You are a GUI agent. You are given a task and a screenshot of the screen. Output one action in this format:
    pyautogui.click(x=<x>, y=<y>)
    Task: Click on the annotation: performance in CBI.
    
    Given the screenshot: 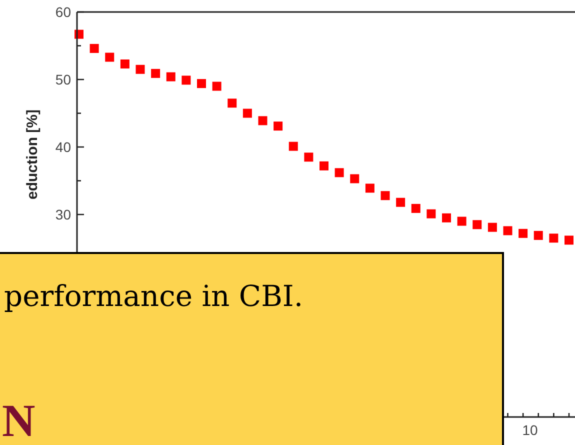 What is the action you would take?
    pyautogui.click(x=154, y=296)
    